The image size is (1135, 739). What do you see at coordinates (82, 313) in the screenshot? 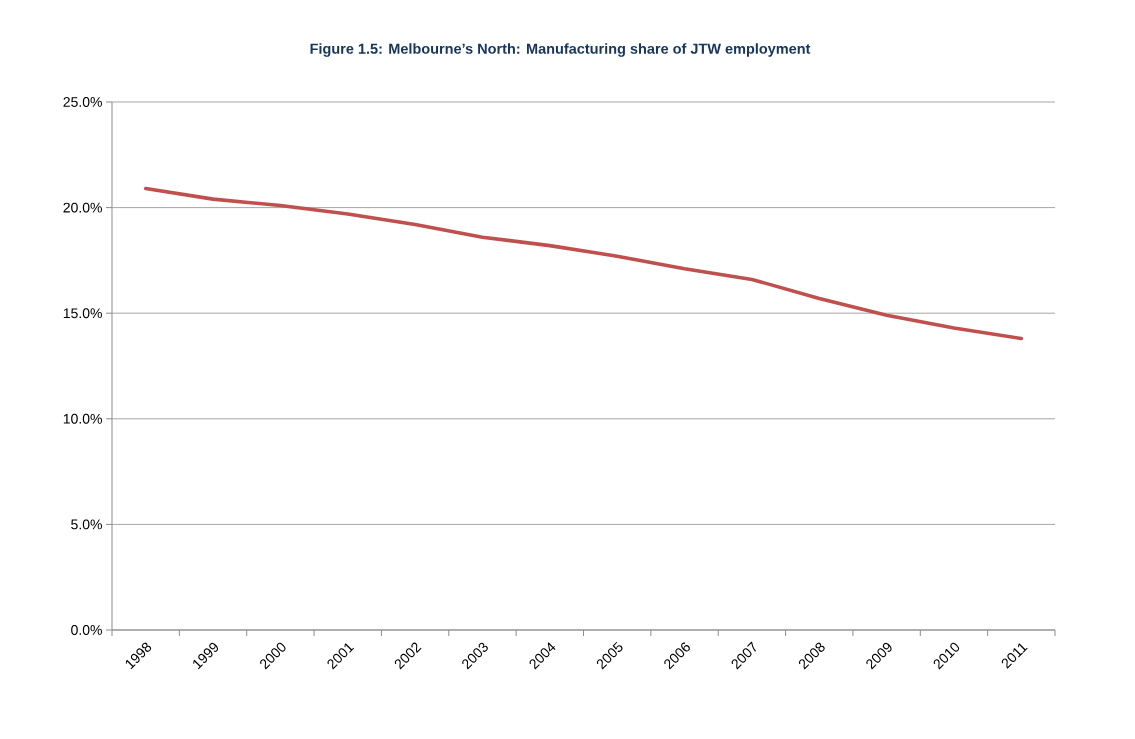
I see `y-tick-label: 15.0%` at bounding box center [82, 313].